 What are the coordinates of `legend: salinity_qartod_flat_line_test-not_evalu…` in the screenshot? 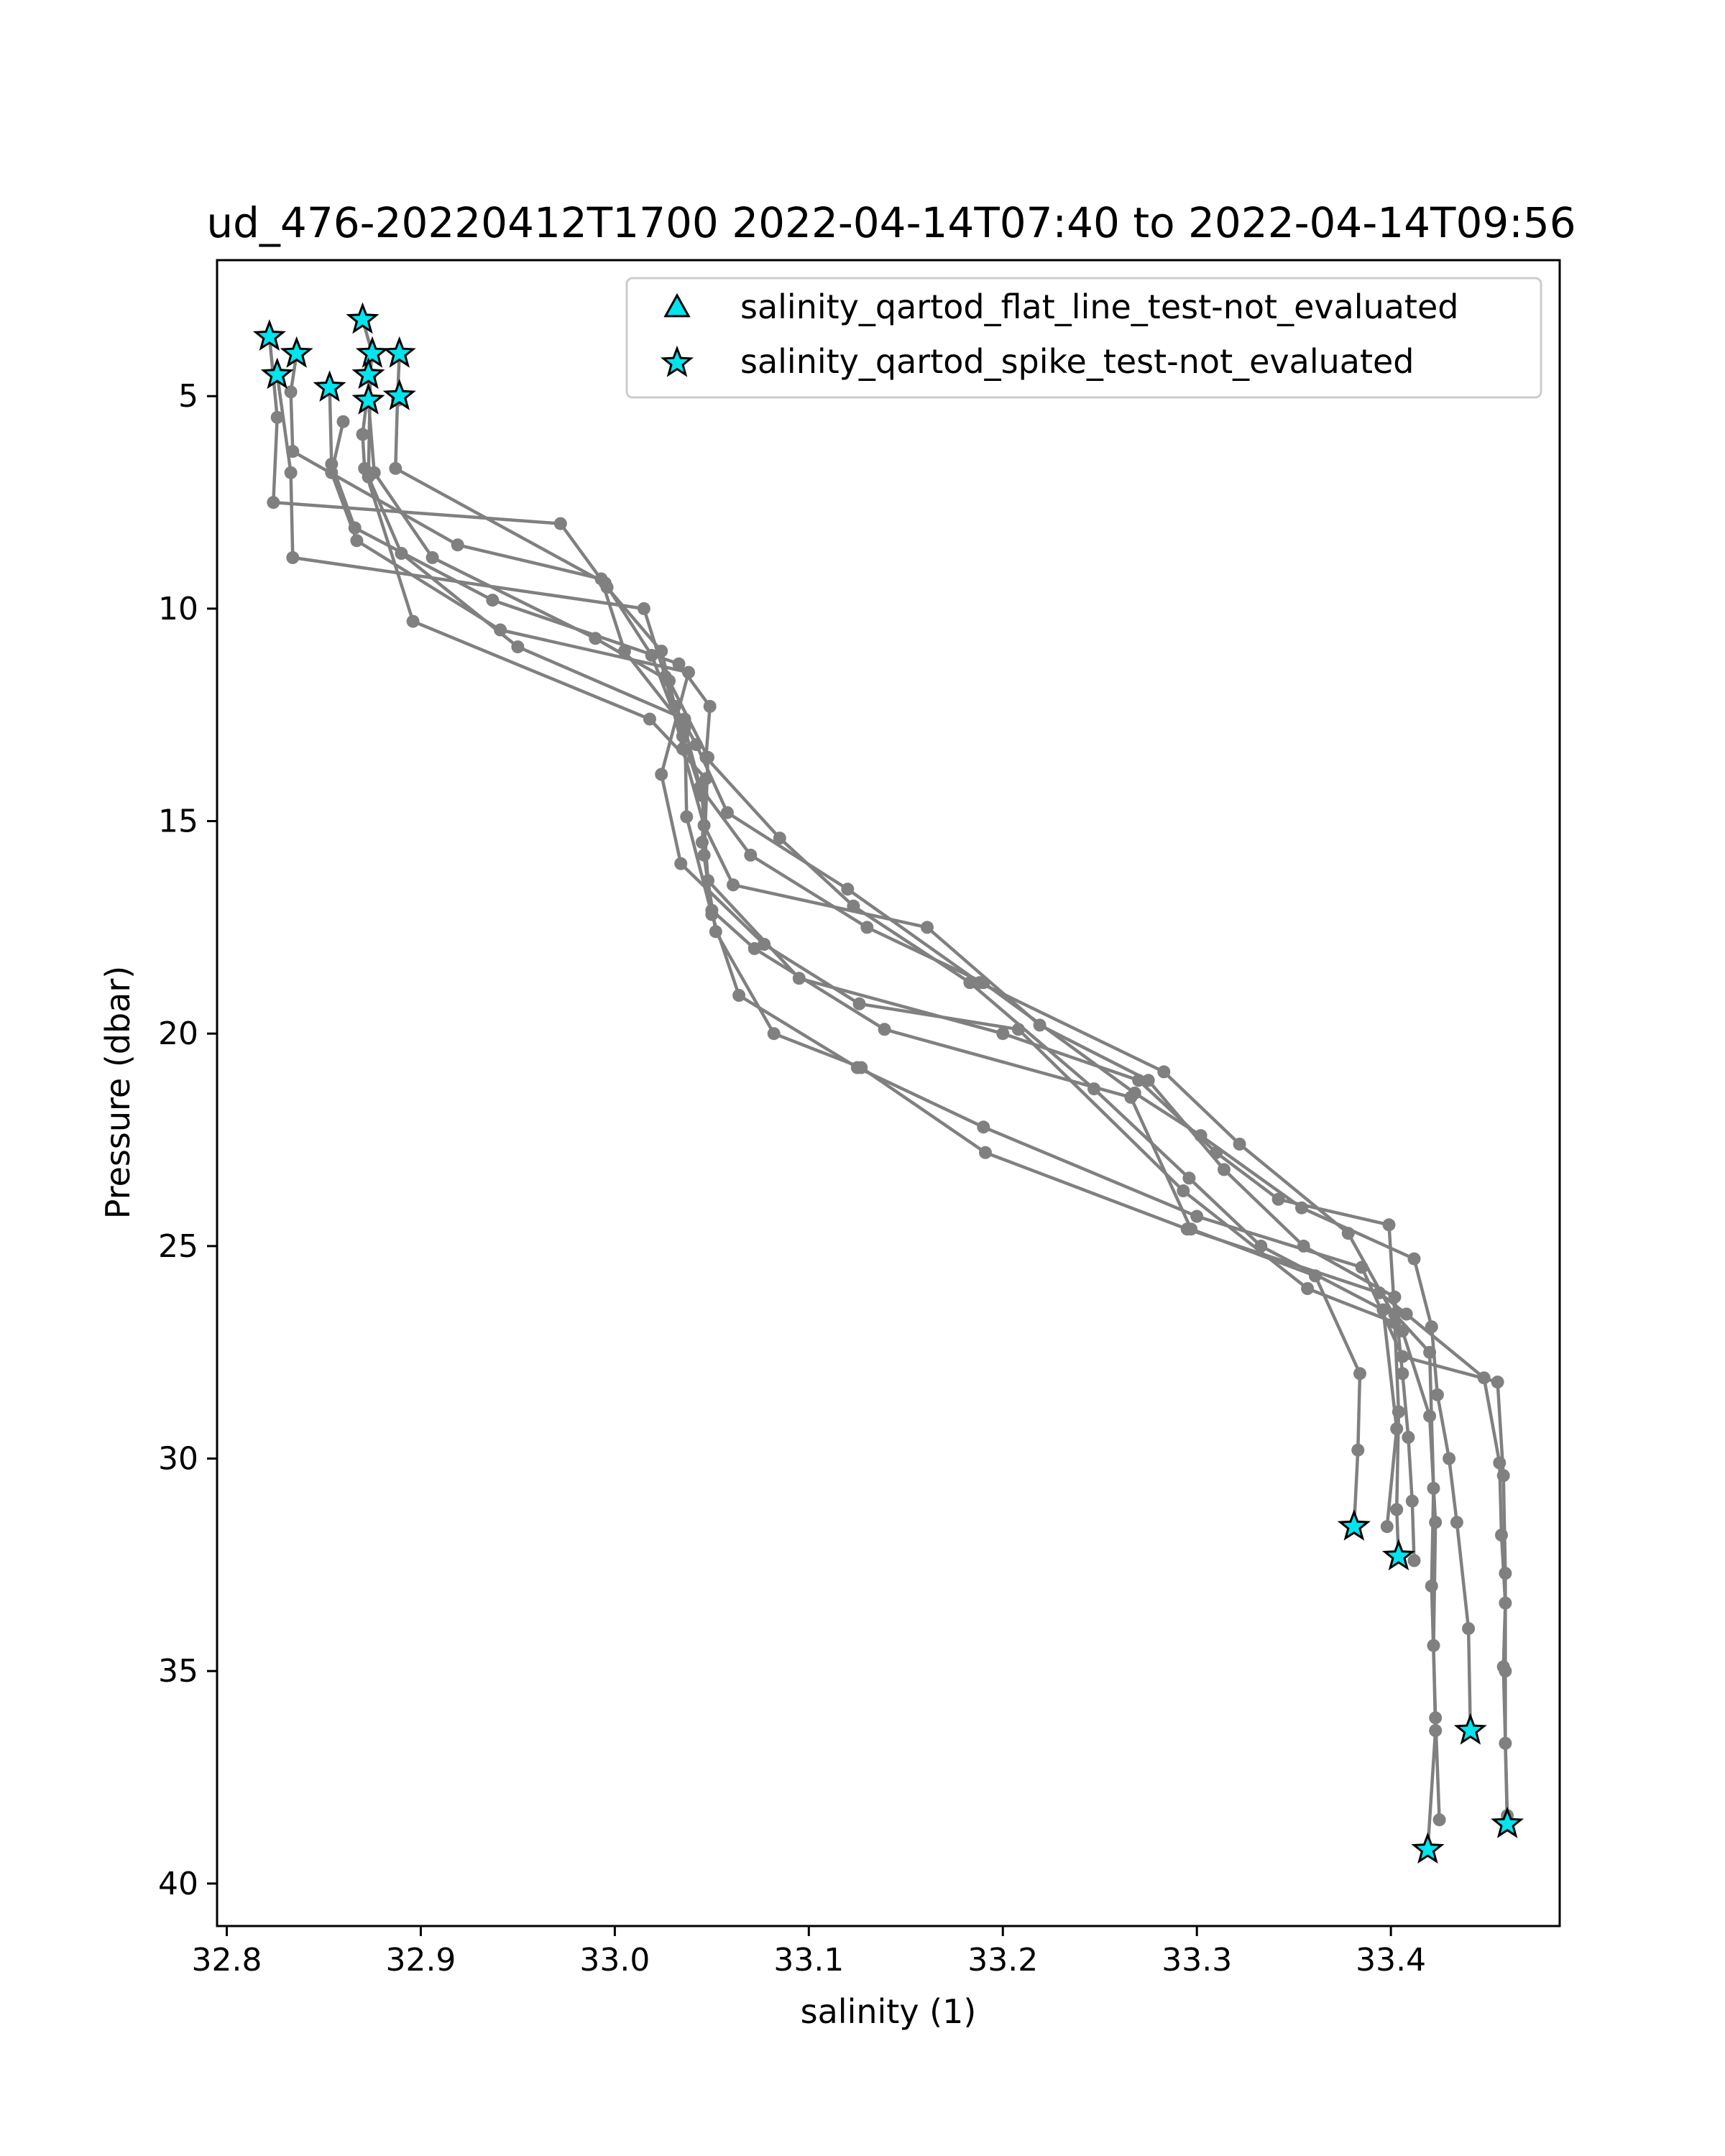 It's located at (1083, 338).